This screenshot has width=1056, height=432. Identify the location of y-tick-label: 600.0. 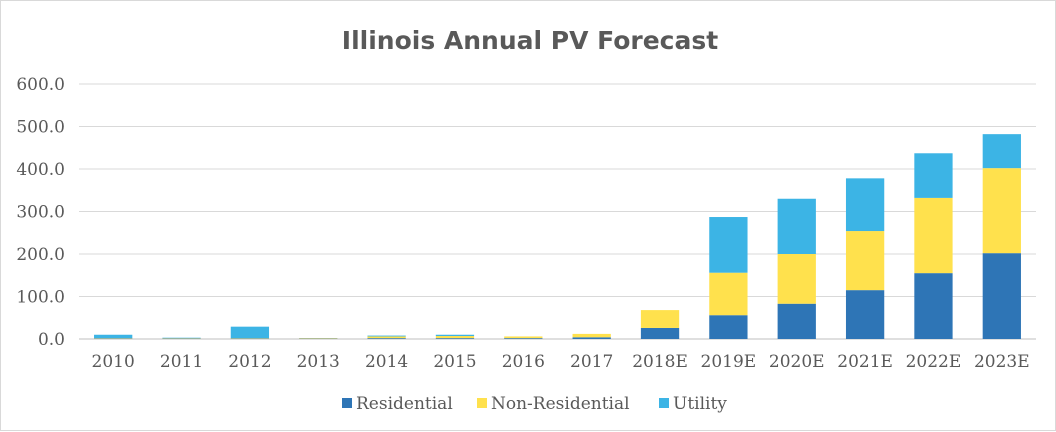
(40, 85).